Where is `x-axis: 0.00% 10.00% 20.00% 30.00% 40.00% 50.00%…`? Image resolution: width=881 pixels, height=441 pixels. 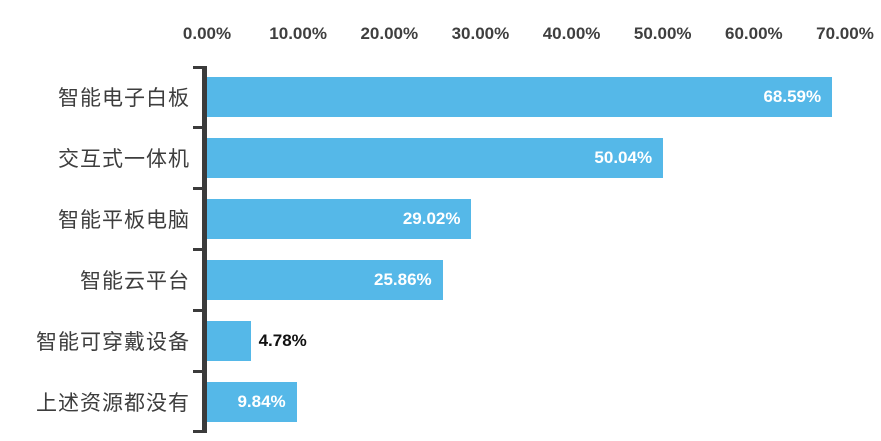 x-axis: 0.00% 10.00% 20.00% 30.00% 40.00% 50.00%… is located at coordinates (528, 36).